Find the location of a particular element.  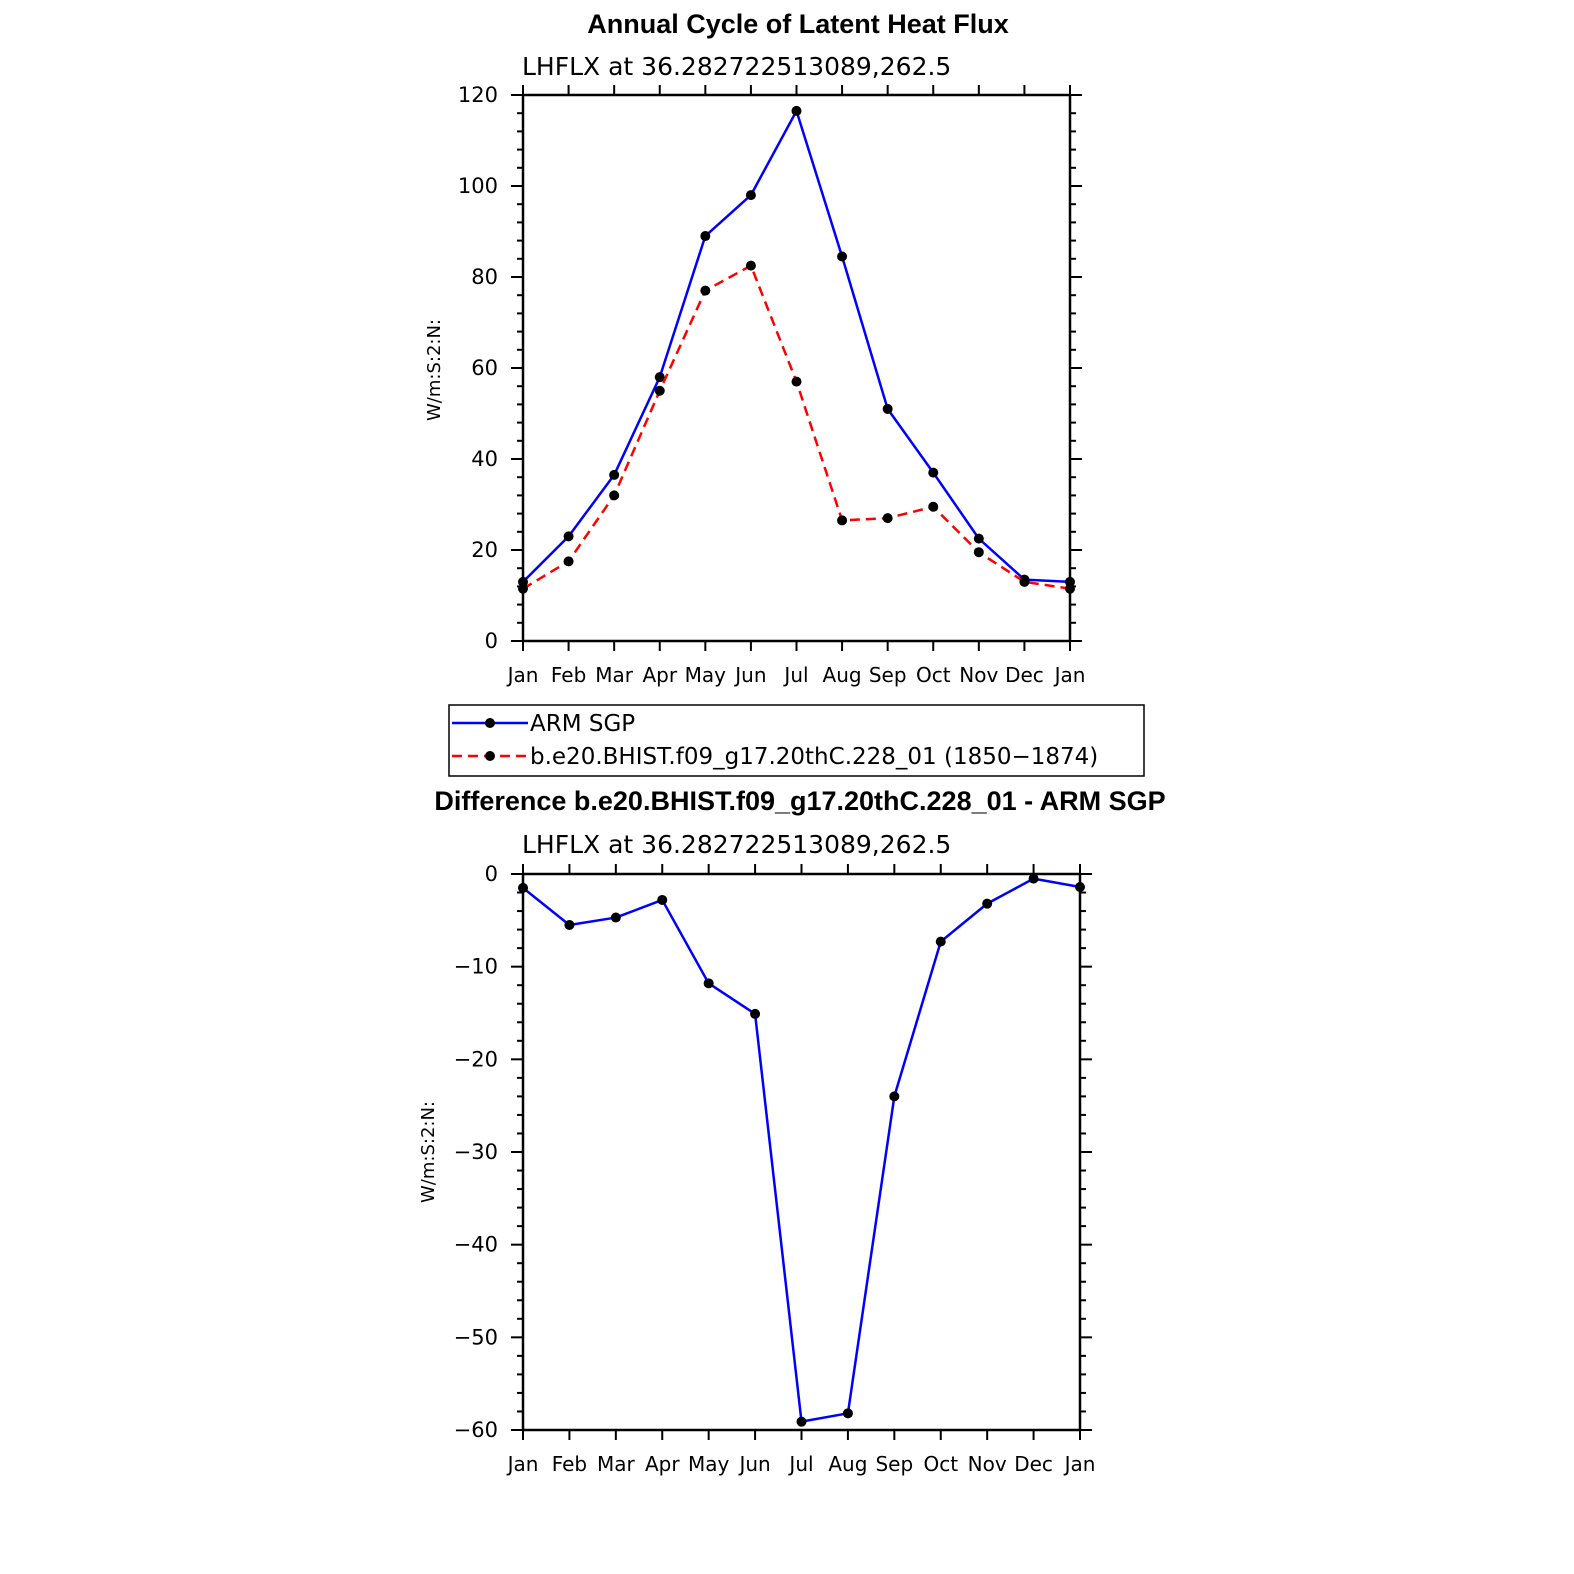

y-tick-label: −50 is located at coordinates (476, 1337).